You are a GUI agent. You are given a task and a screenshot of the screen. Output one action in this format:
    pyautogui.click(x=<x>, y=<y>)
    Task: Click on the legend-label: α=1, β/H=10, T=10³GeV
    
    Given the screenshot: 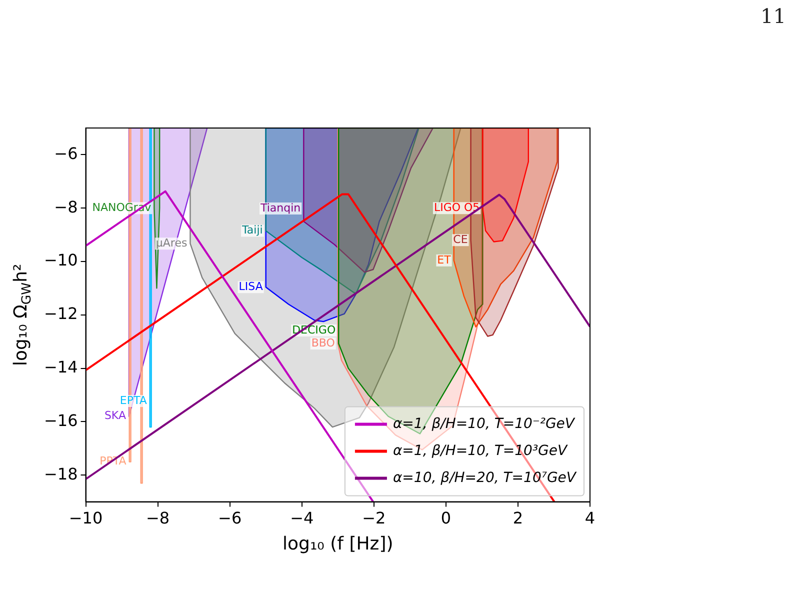 What is the action you would take?
    pyautogui.click(x=480, y=450)
    